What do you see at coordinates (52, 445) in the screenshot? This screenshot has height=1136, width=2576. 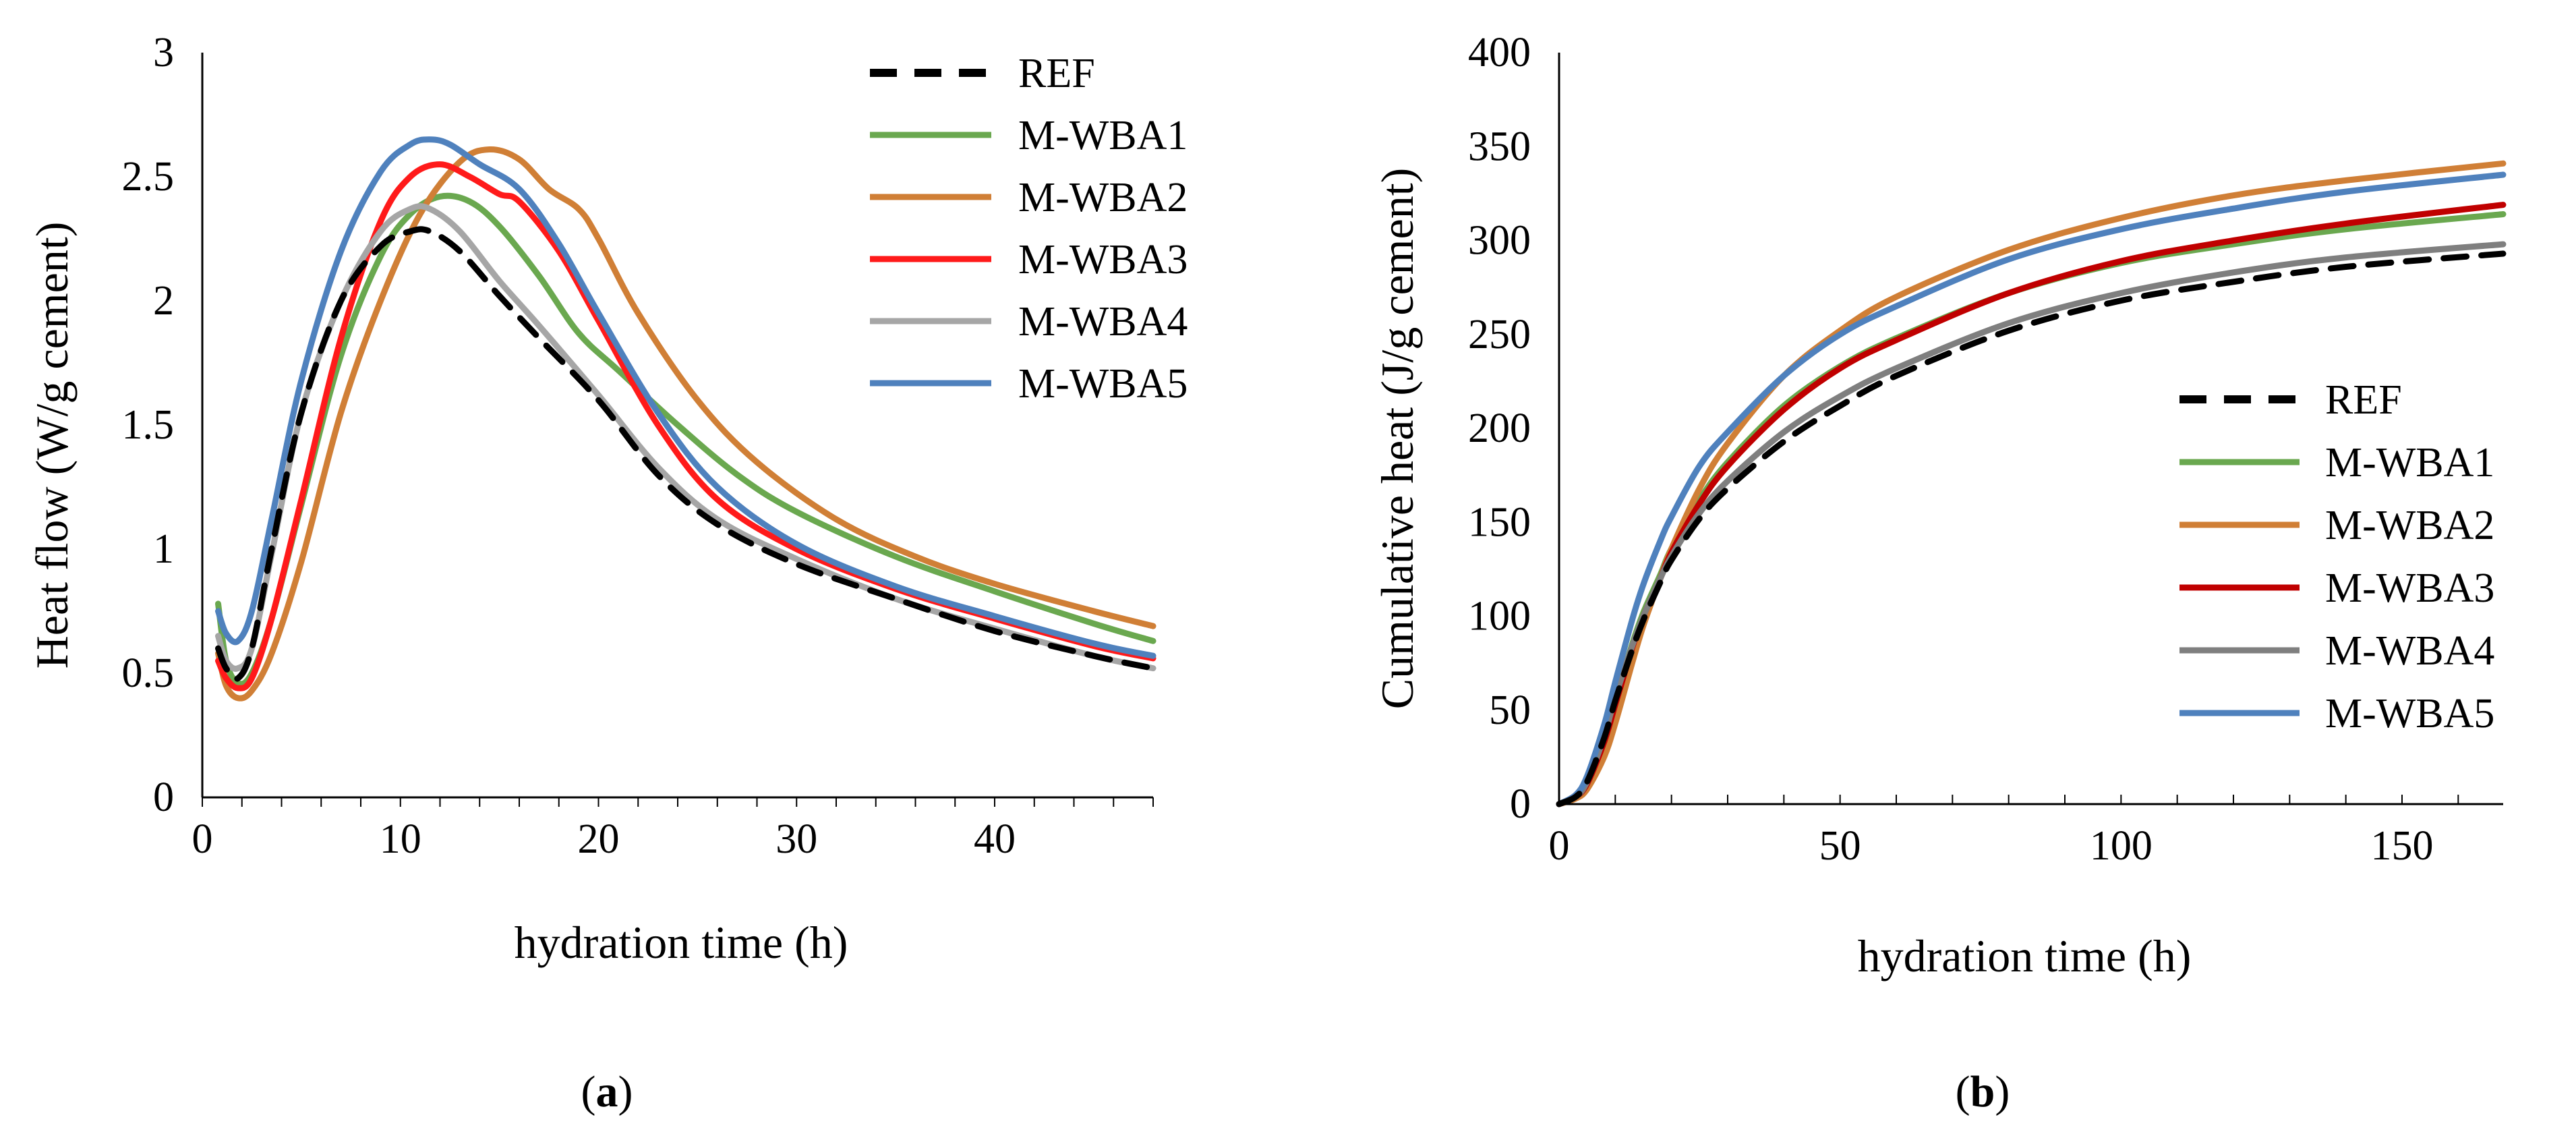 I see `chart-a-ylabel: Heat flow (W/g cement)` at bounding box center [52, 445].